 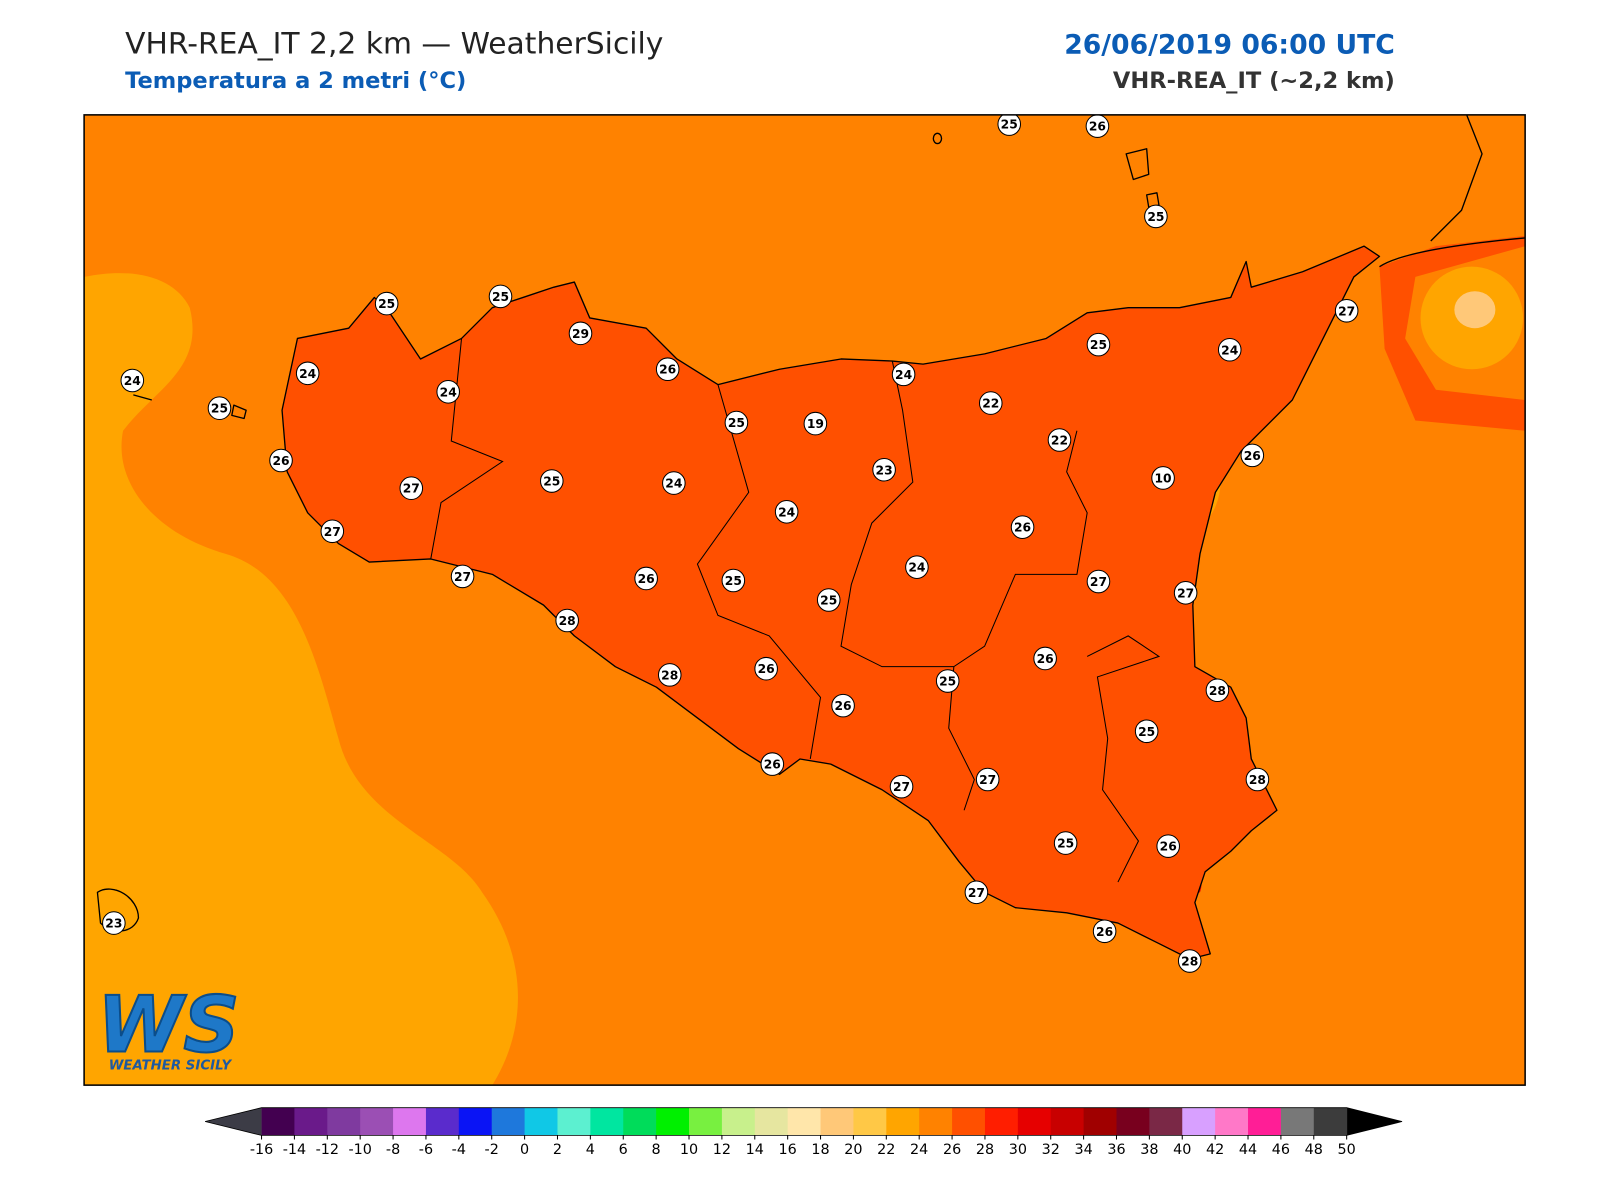 What do you see at coordinates (524, 1150) in the screenshot?
I see `colorbar-tick-label: 0` at bounding box center [524, 1150].